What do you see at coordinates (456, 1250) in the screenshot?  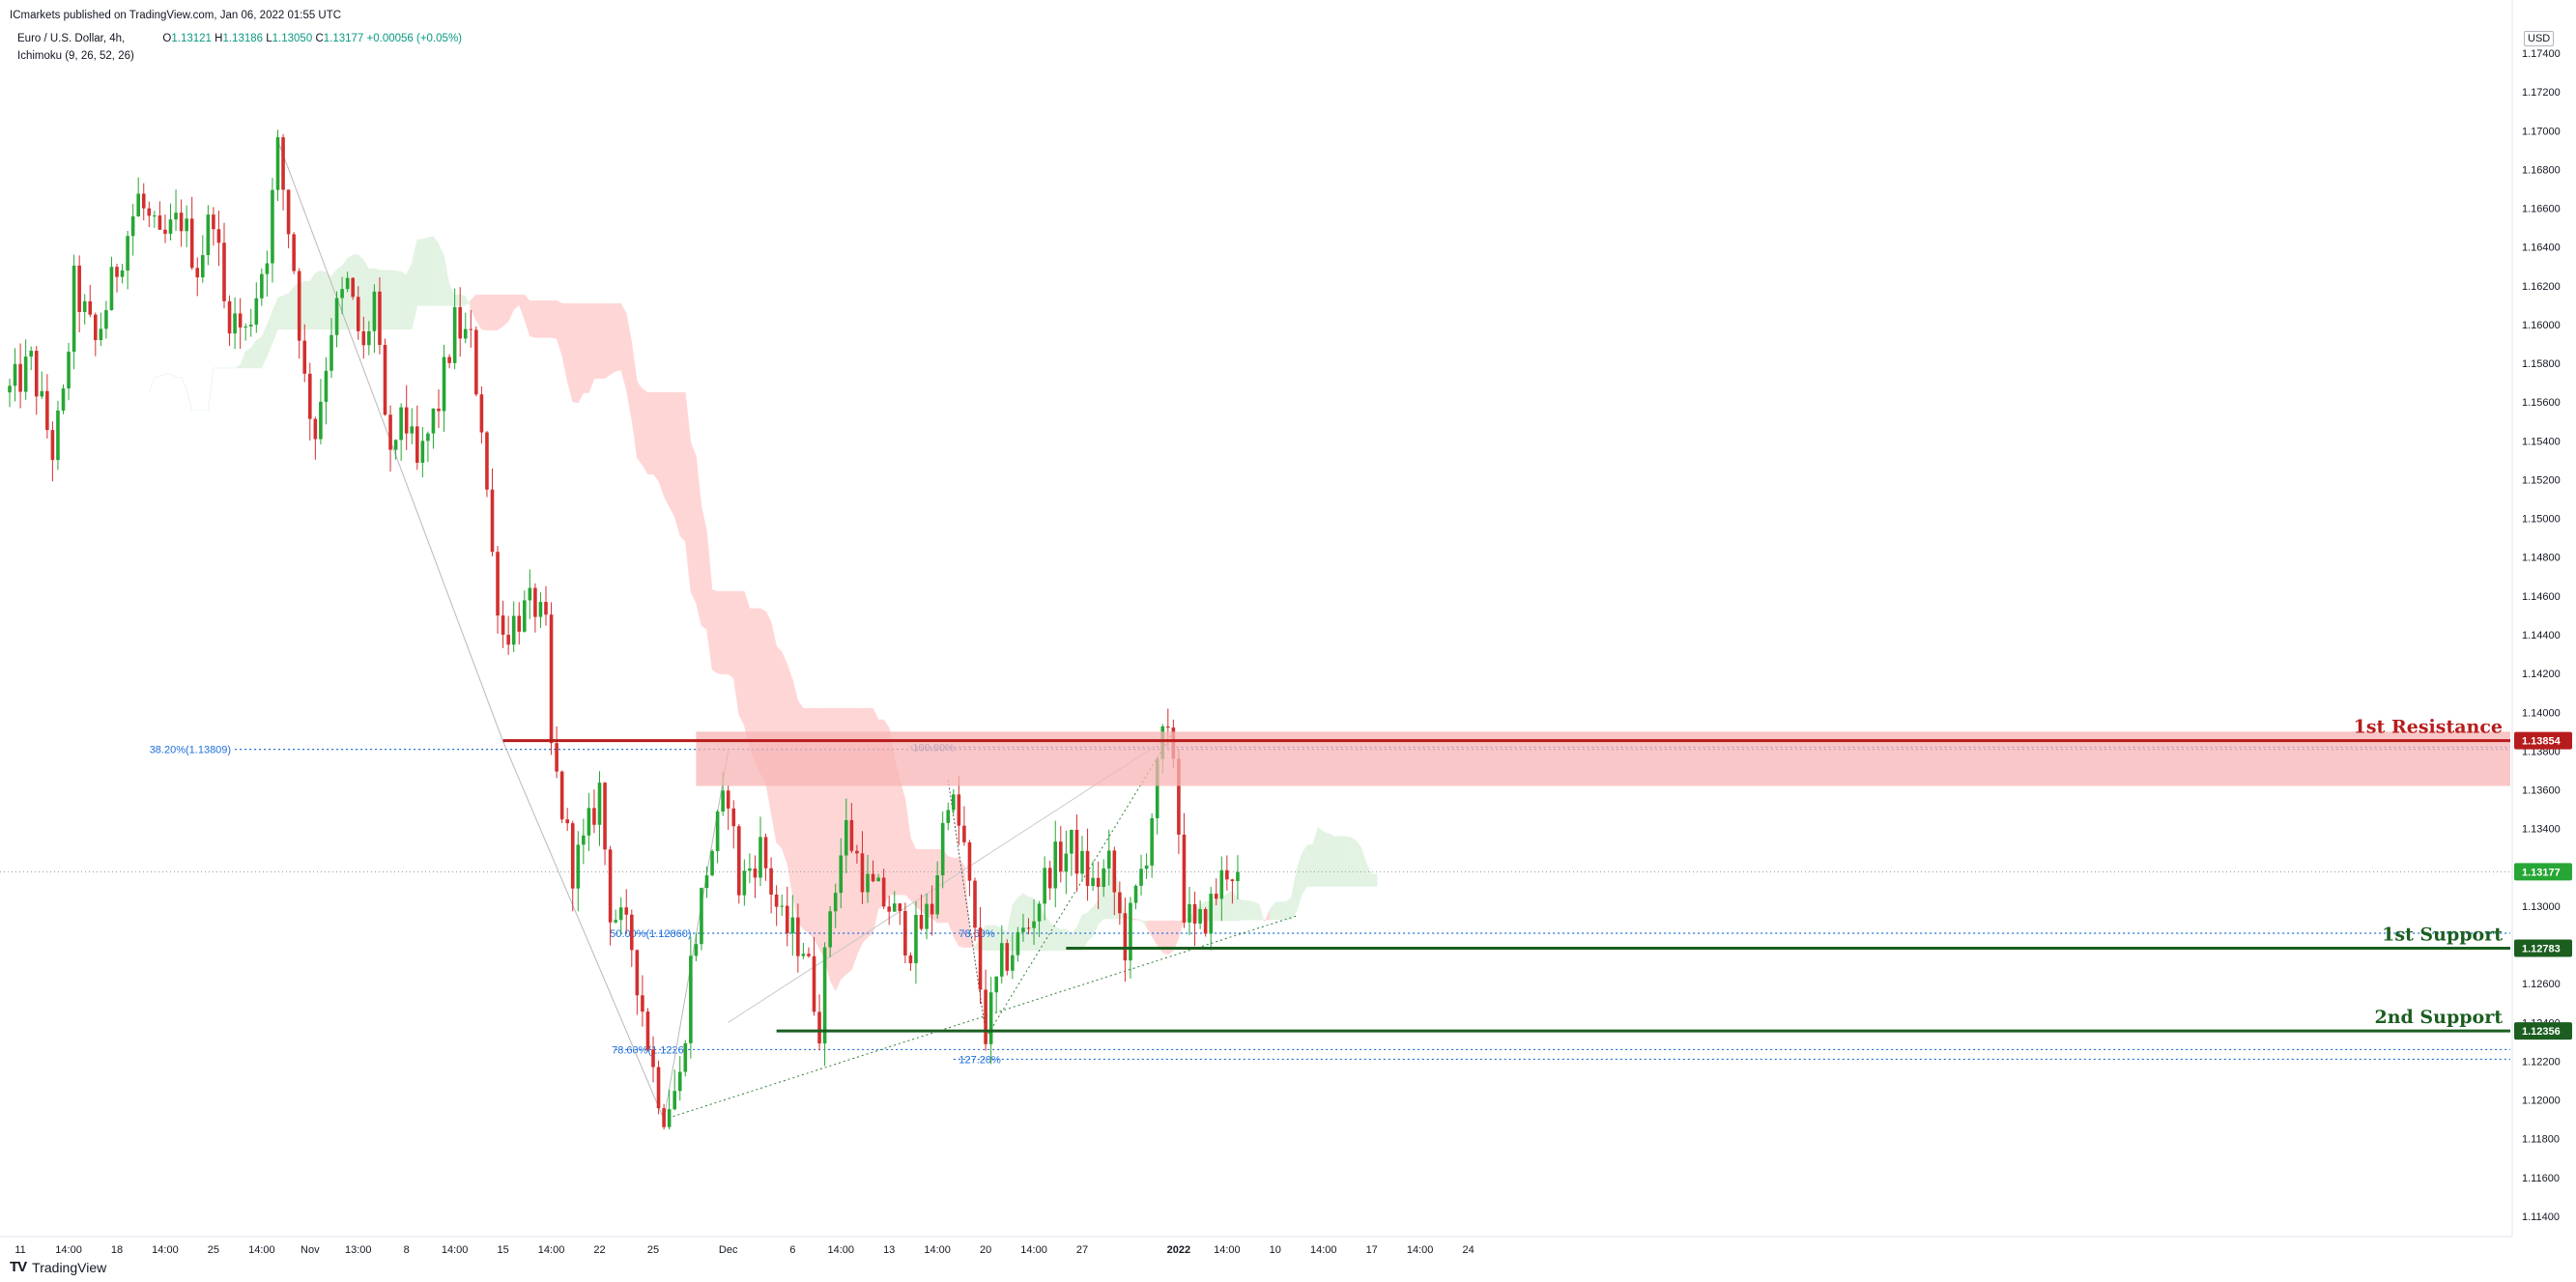 I see `time-tick: 14:00` at bounding box center [456, 1250].